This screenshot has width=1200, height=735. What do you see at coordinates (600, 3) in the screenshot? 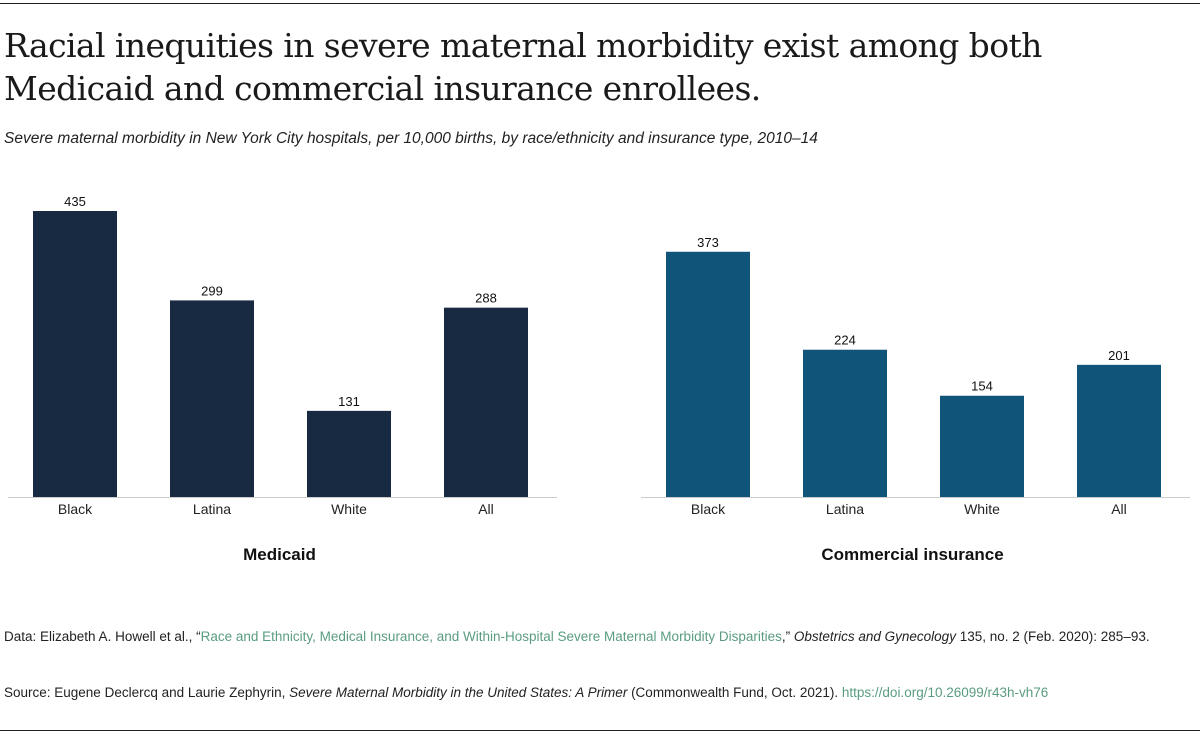
I see `top-rule` at bounding box center [600, 3].